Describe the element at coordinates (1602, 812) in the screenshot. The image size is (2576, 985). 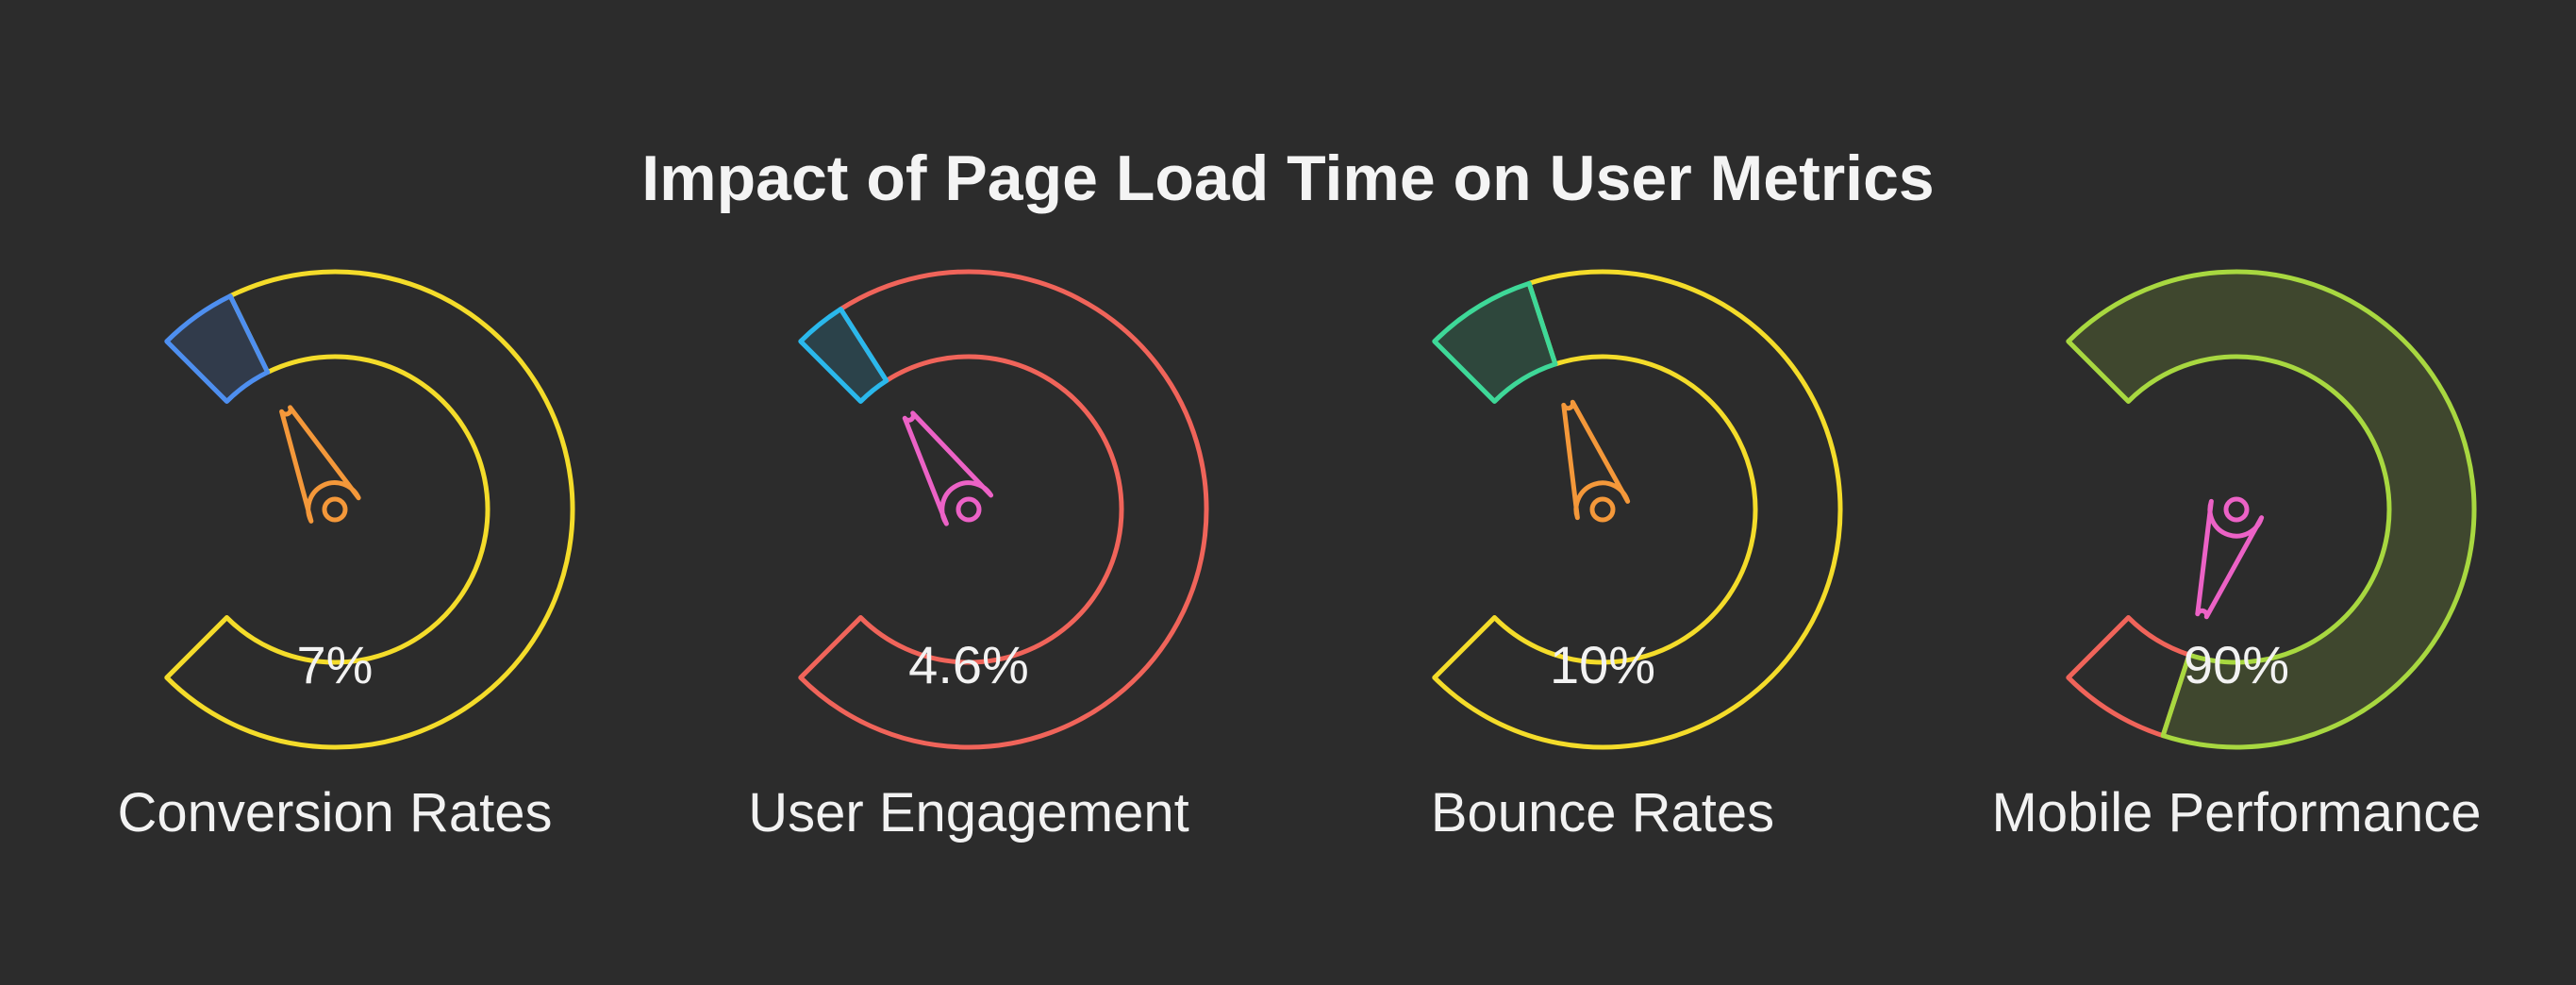
I see `gauge-category-label: Bounce Rates` at that location.